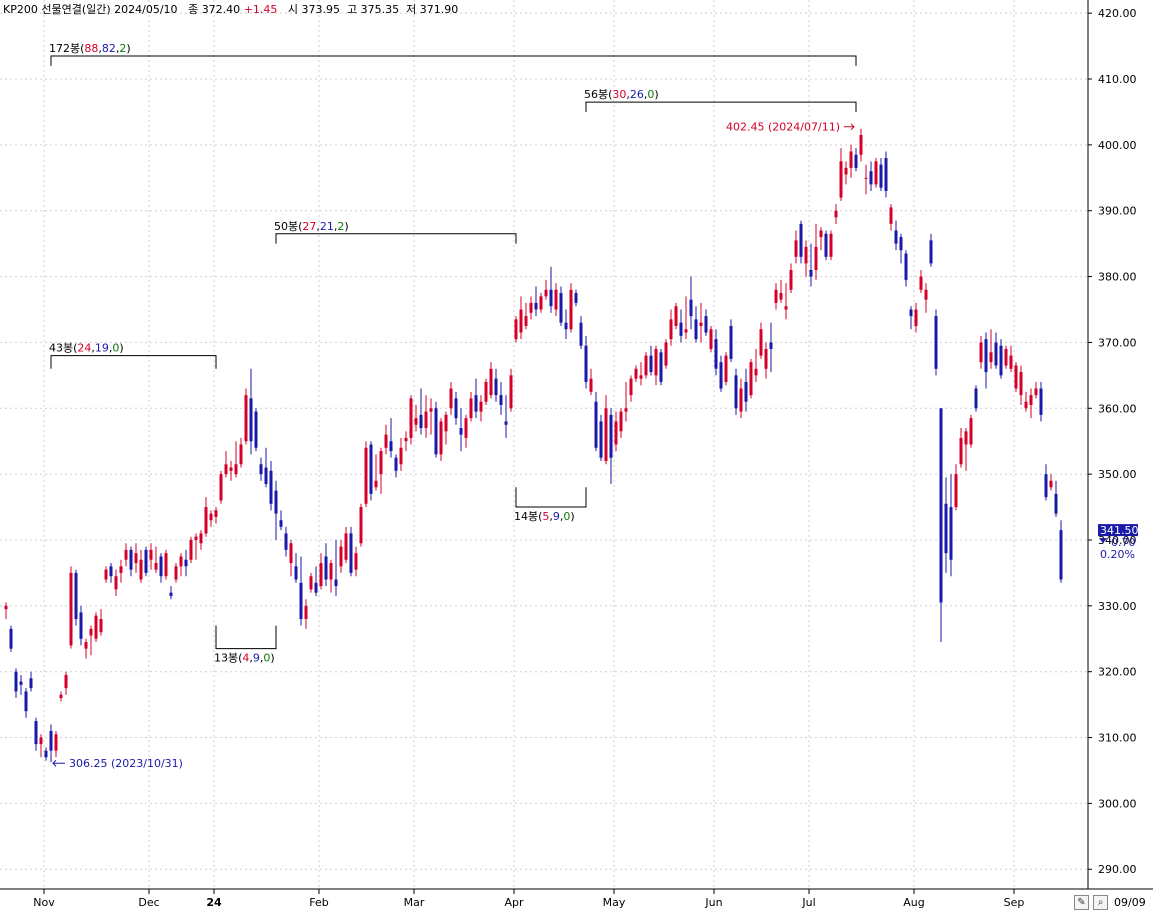 The height and width of the screenshot is (916, 1153). Describe the element at coordinates (148, 902) in the screenshot. I see `x-tick-label: Dec` at that location.